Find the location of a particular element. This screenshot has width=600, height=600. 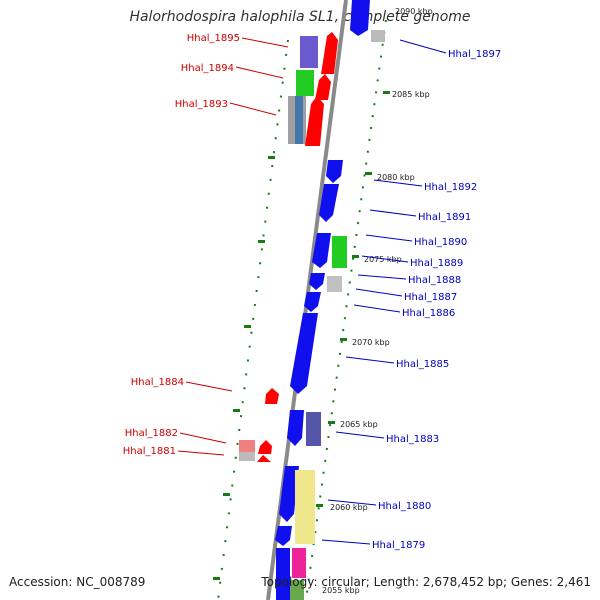

gene-label-right: Hhal_1897 is located at coordinates (474, 54).